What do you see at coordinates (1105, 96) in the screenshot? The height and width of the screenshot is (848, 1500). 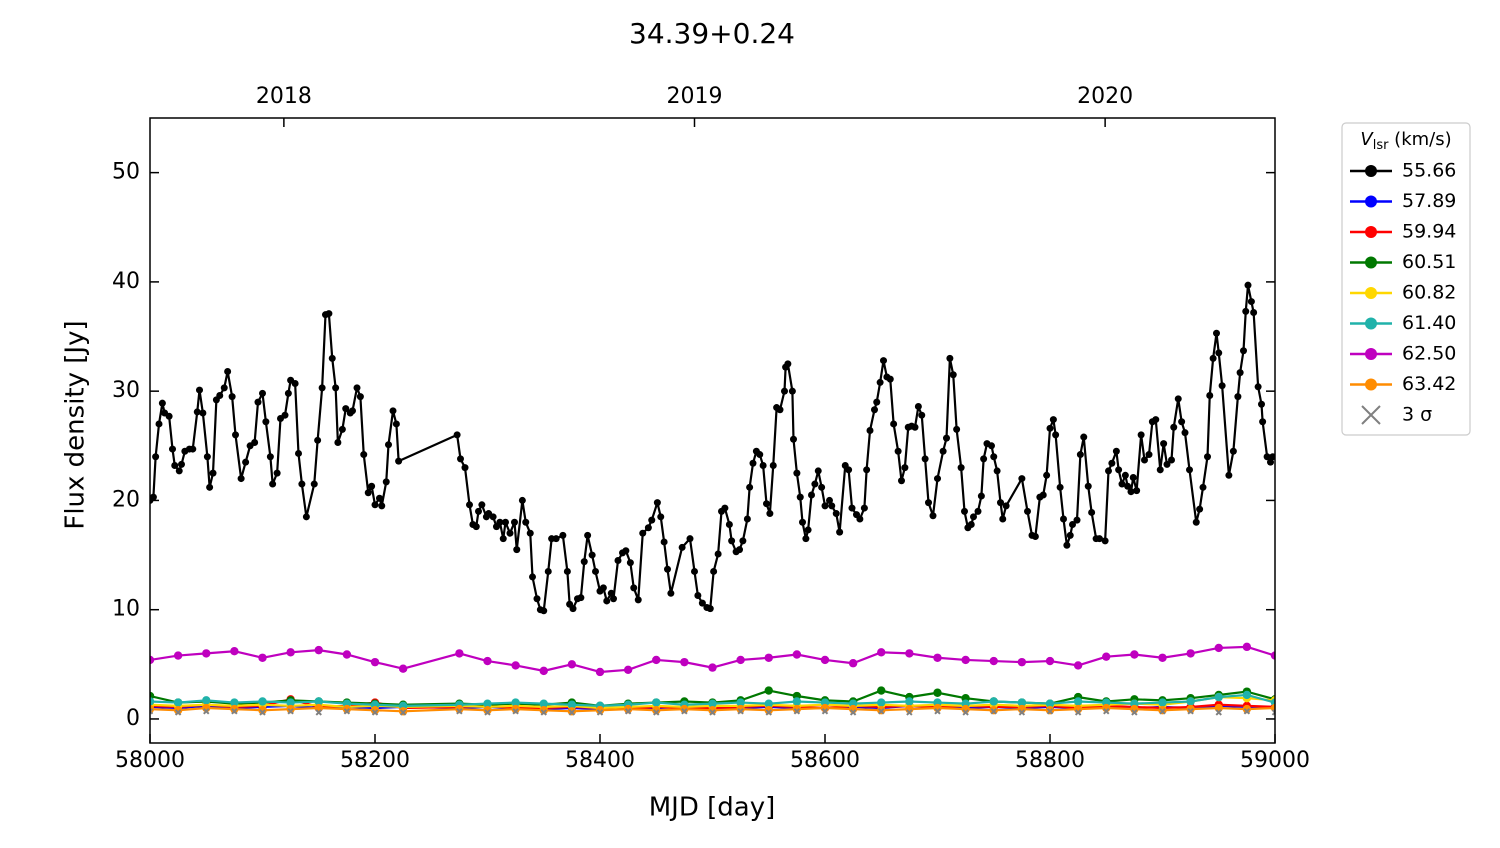 I see `x2-tick-label: 2020` at bounding box center [1105, 96].